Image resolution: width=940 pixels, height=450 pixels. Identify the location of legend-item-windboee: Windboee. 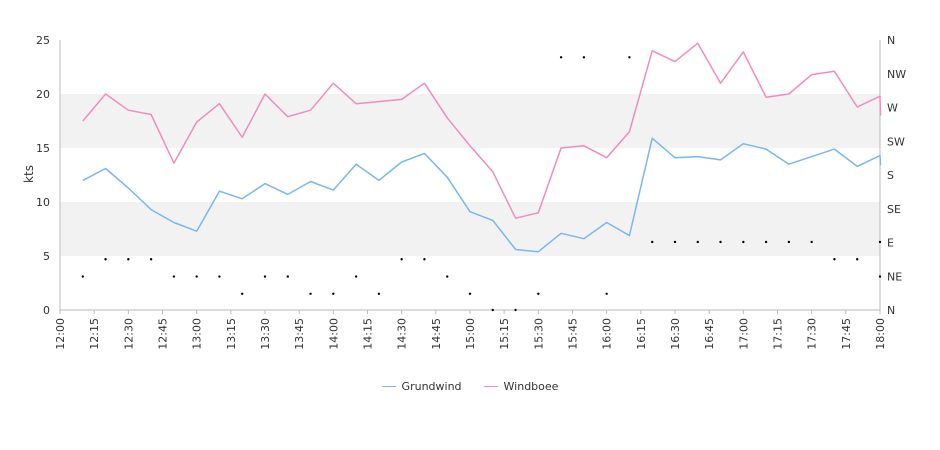
(521, 386).